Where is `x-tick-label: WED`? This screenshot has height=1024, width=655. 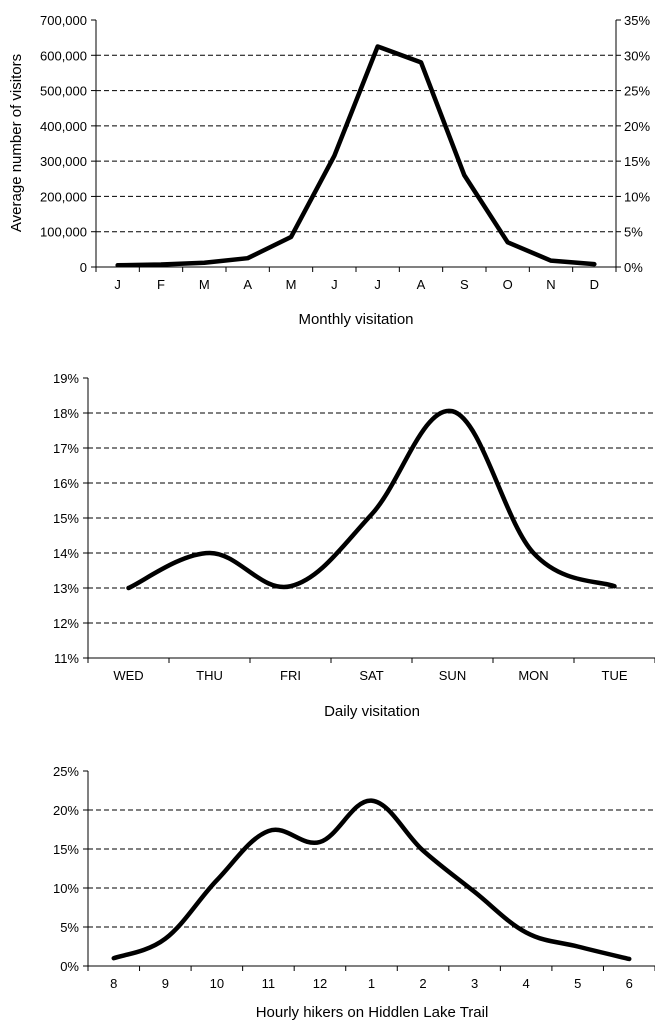
x-tick-label: WED is located at coordinates (128, 675).